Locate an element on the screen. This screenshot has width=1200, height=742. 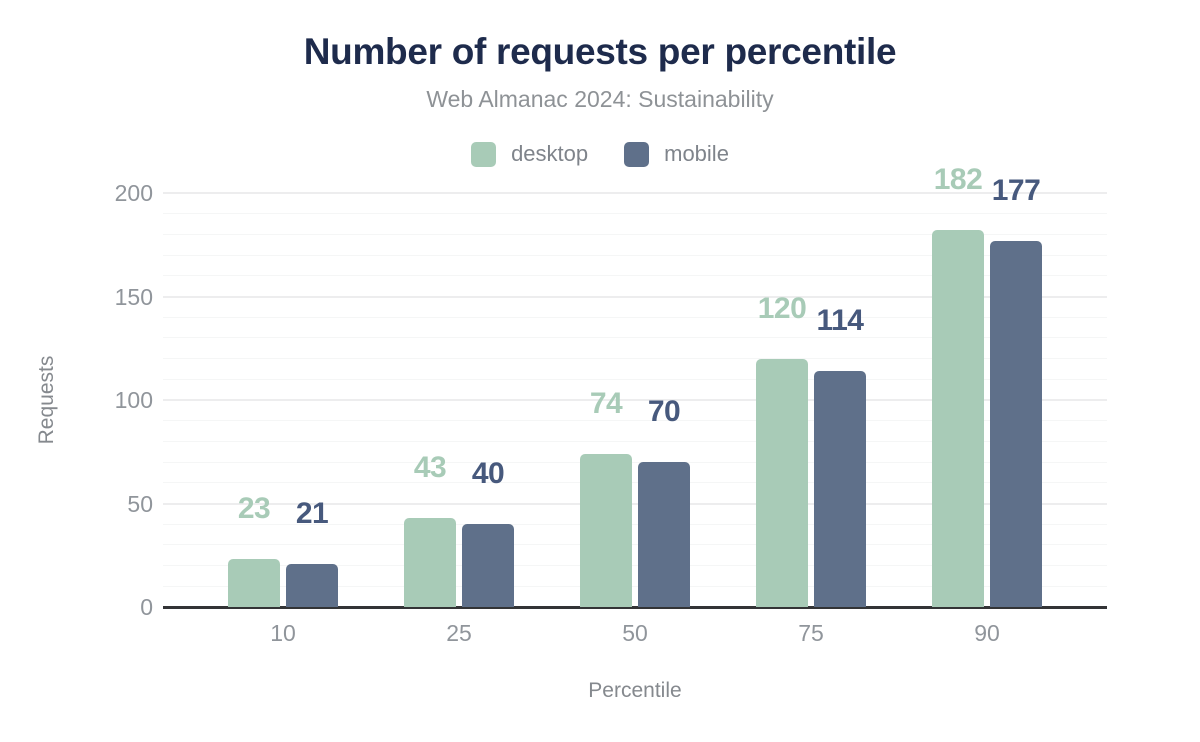
desktop-legend-label: desktop is located at coordinates (550, 153).